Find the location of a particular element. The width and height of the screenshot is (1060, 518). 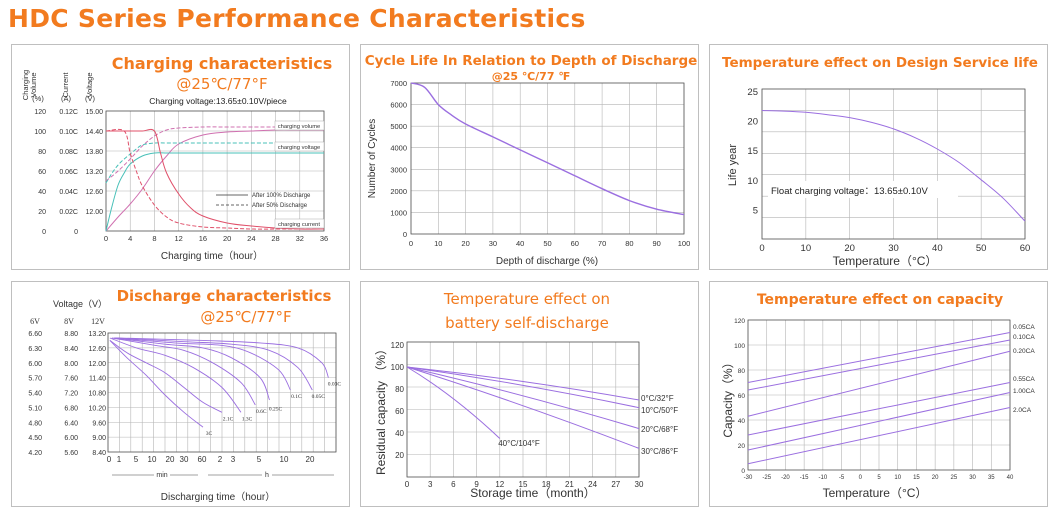

x-tick-label: 12 is located at coordinates (499, 484).